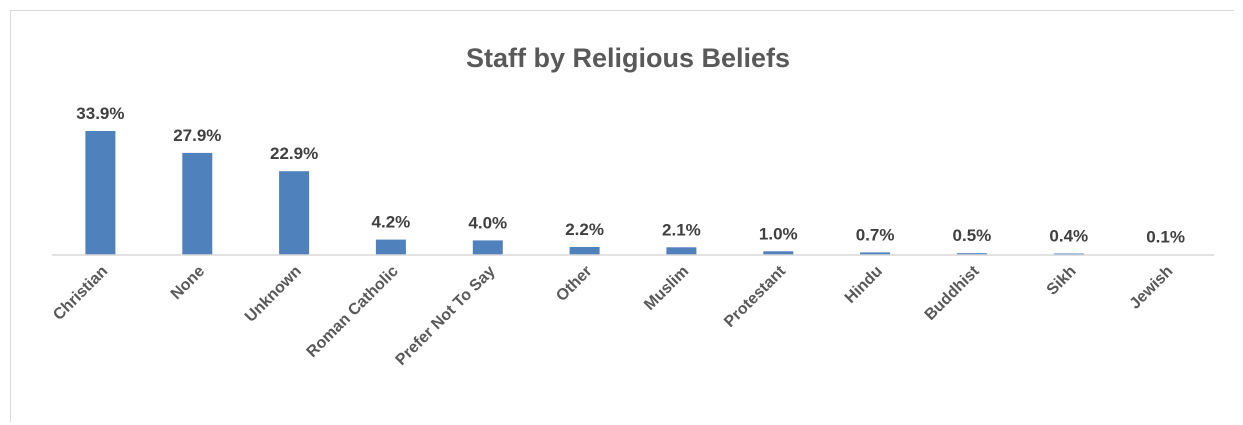 This screenshot has width=1243, height=425. What do you see at coordinates (972, 235) in the screenshot?
I see `data-label: 0.5%` at bounding box center [972, 235].